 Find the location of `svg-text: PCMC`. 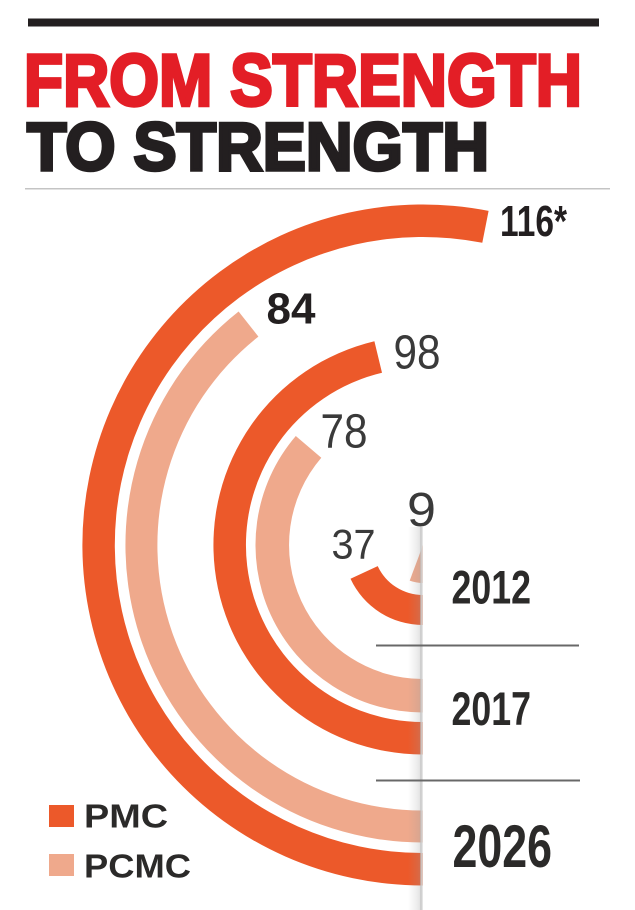

svg-text: PCMC is located at coordinates (137, 866).